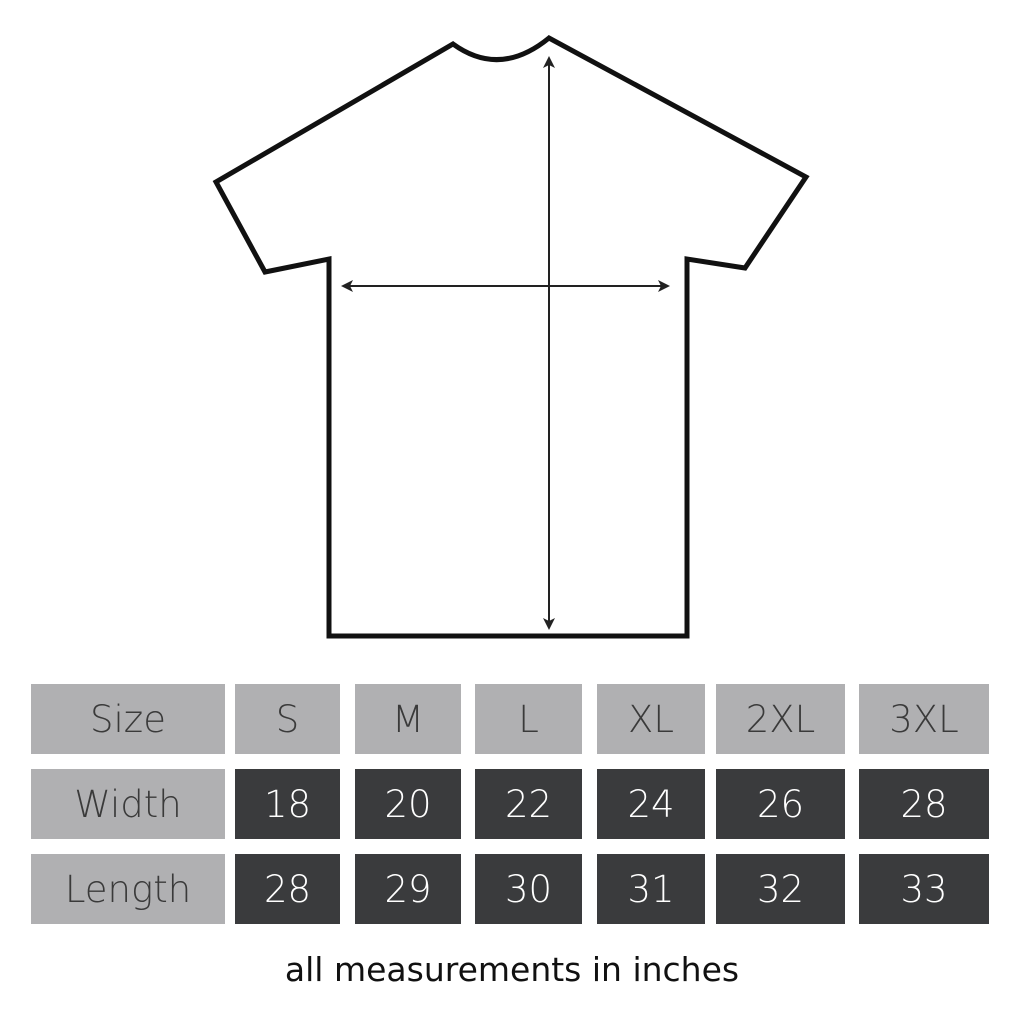 The height and width of the screenshot is (1024, 1024). Describe the element at coordinates (408, 889) in the screenshot. I see `table-cell: 29` at that location.